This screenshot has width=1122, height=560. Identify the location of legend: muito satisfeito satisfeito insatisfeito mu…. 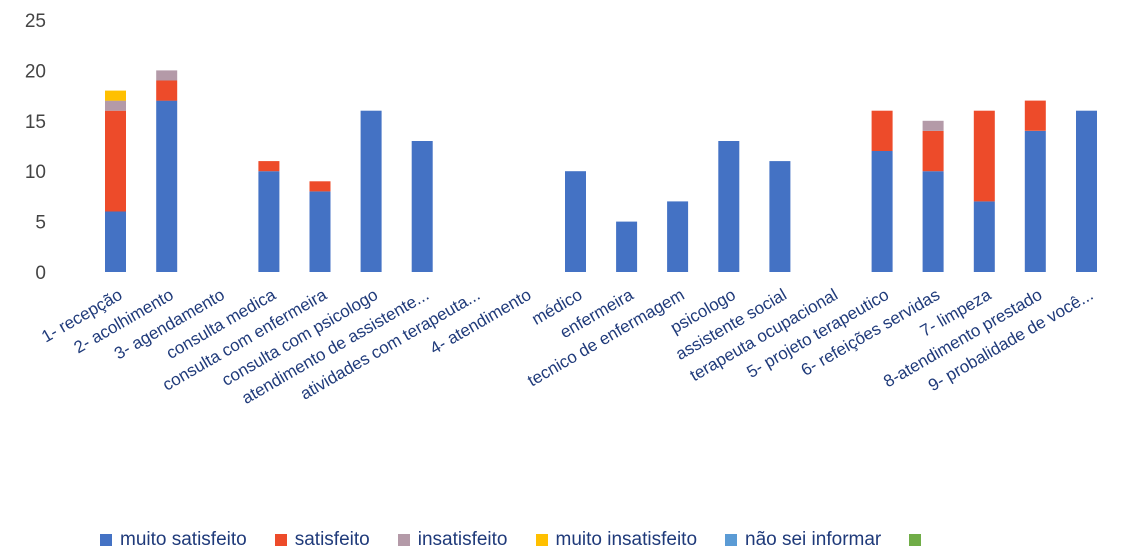
(511, 540).